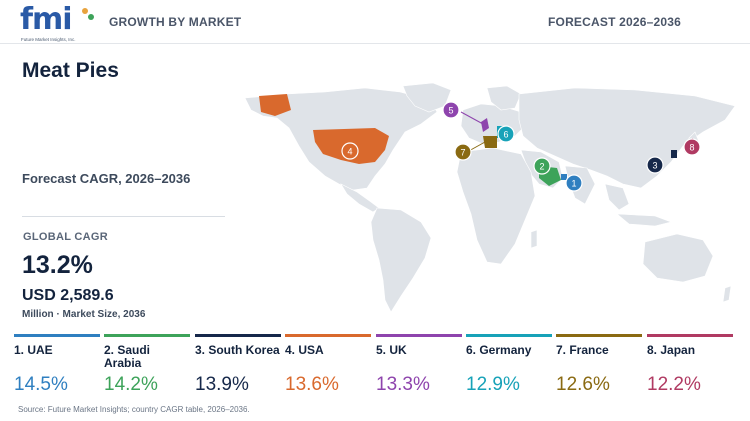 This screenshot has width=750, height=421. I want to click on country-card-france: 7. France 12.6%, so click(599, 369).